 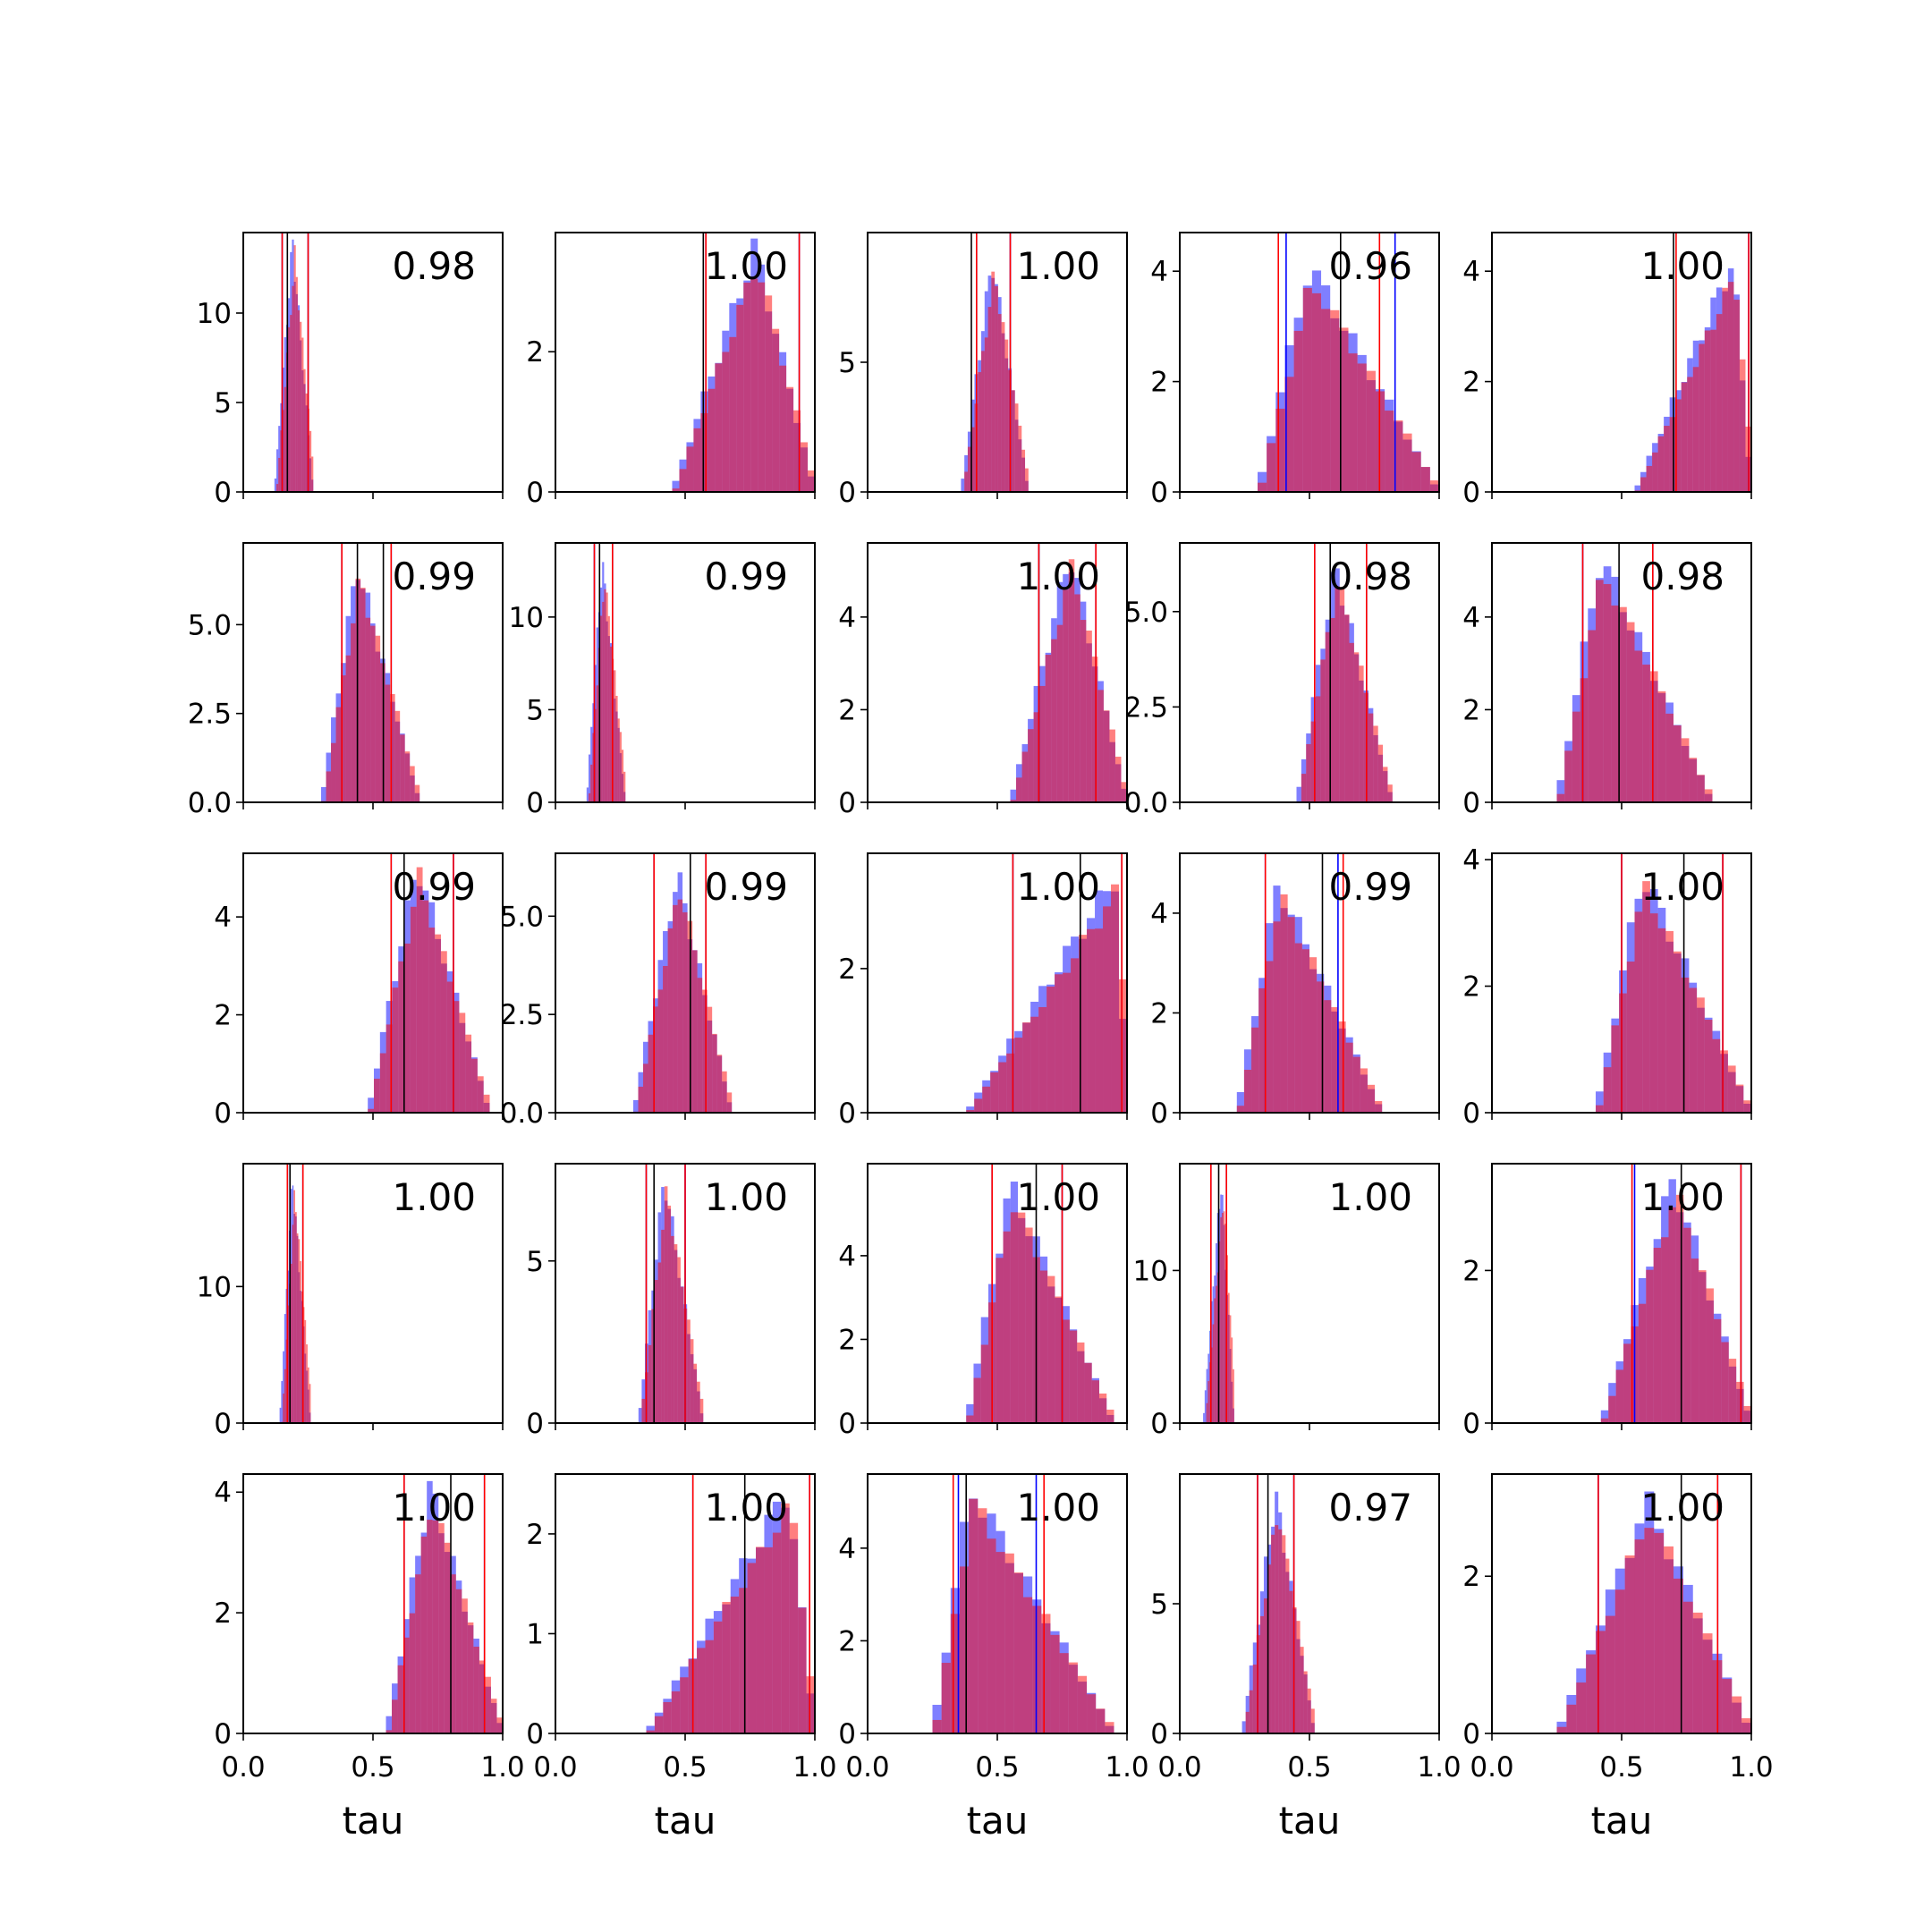 What do you see at coordinates (983, 680) in the screenshot?
I see `panel-2-3: 0 2 4 1.00` at bounding box center [983, 680].